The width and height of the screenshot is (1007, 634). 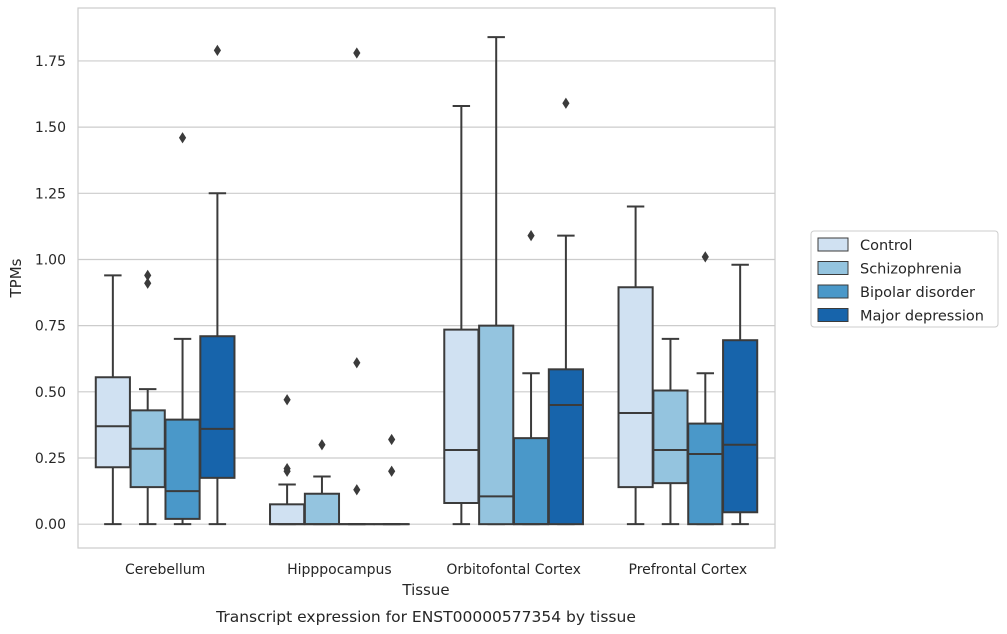 What do you see at coordinates (50, 459) in the screenshot?
I see `y-tick-label: 0.25` at bounding box center [50, 459].